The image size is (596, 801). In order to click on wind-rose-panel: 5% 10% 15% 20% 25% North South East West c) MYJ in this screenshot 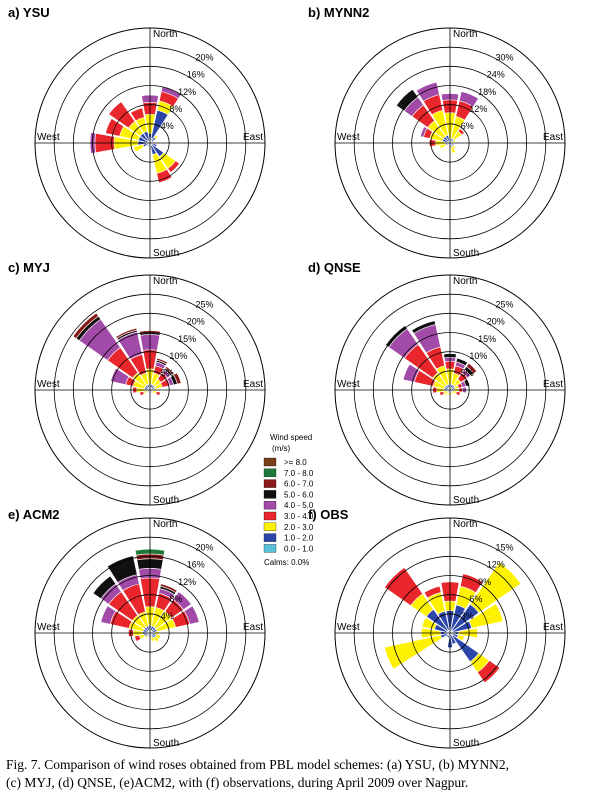, I will do `click(137, 383)`.